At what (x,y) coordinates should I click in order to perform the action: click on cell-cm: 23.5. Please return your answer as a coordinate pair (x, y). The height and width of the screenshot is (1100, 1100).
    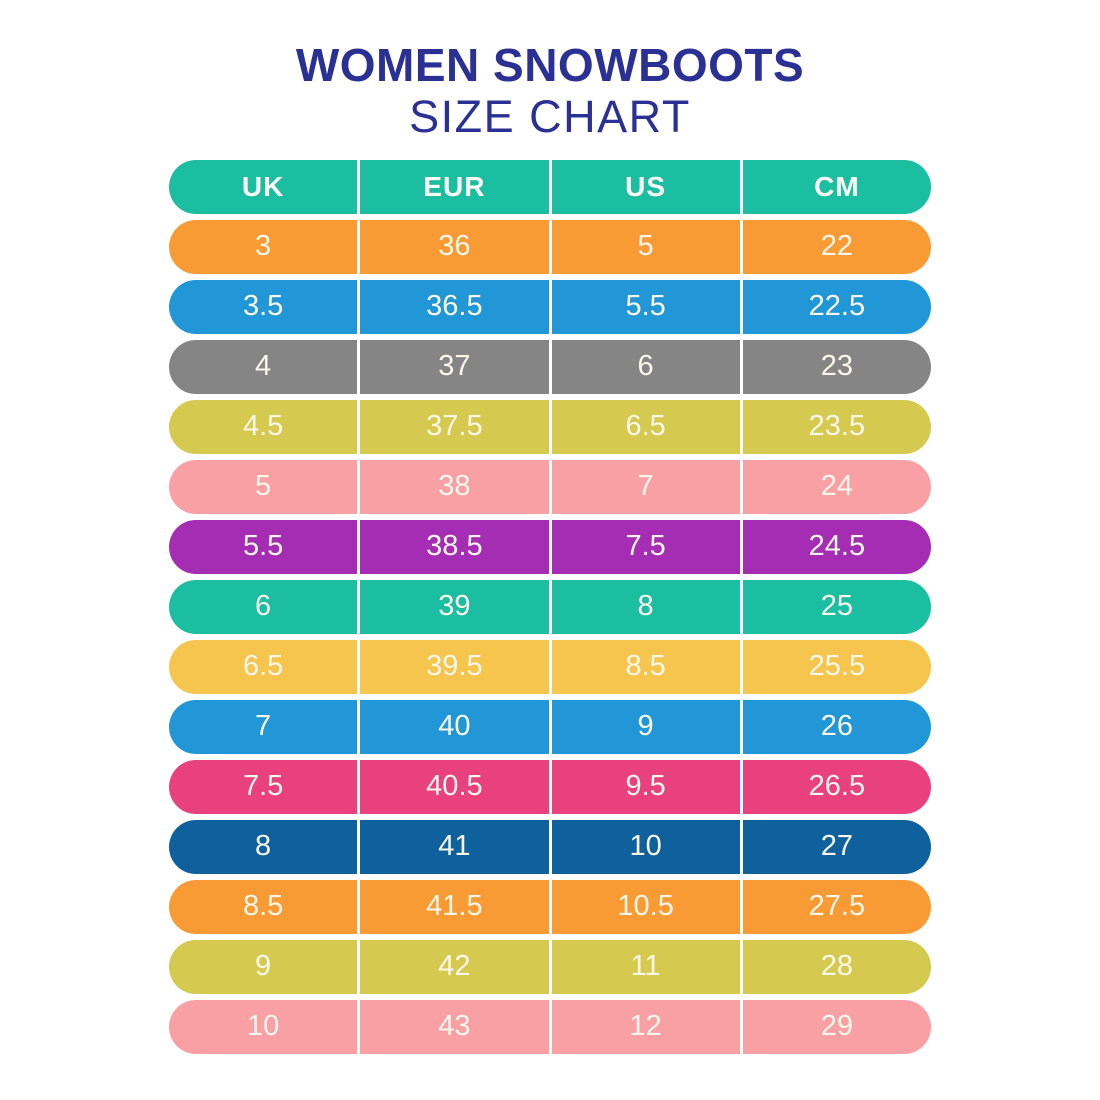
    Looking at the image, I should click on (835, 426).